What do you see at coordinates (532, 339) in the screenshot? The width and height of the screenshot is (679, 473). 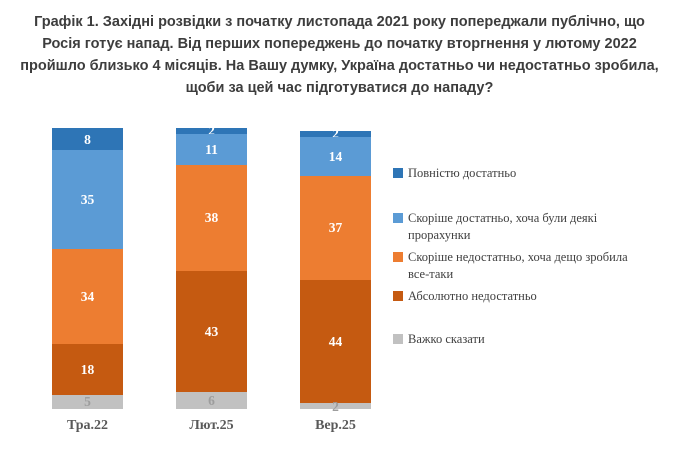 I see `legend-item: Важко сказати` at bounding box center [532, 339].